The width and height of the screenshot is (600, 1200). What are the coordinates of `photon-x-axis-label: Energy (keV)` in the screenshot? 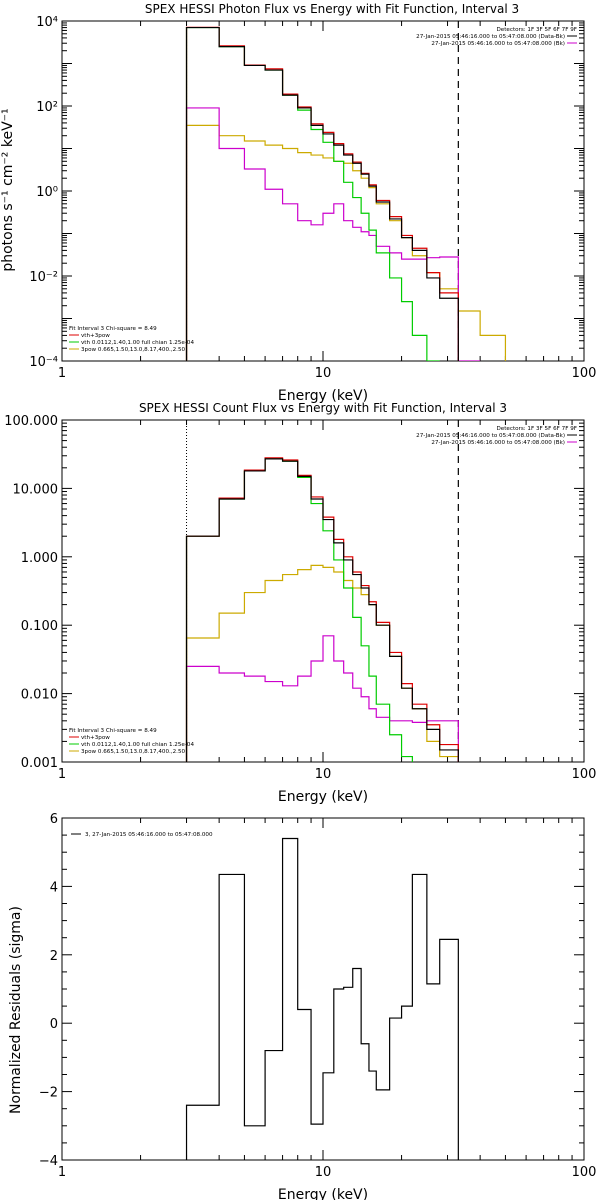 It's located at (323, 396).